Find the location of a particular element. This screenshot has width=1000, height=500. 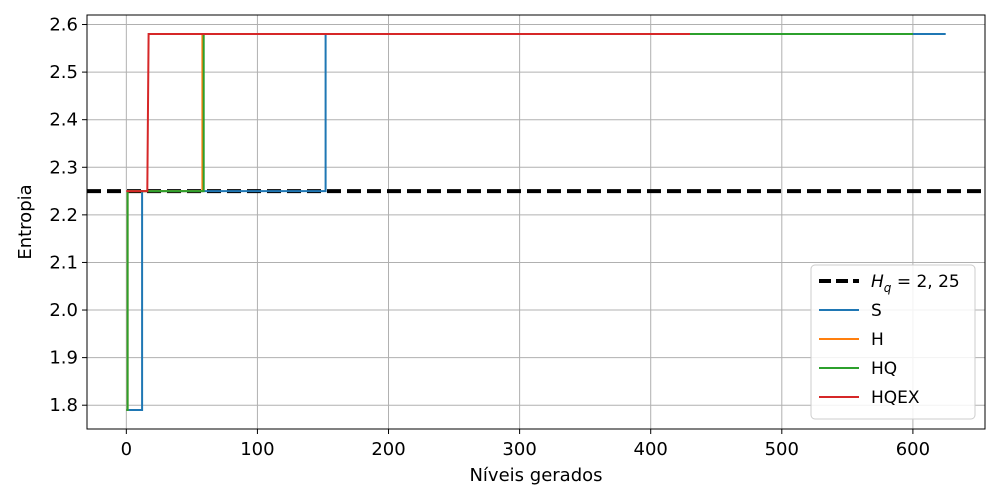

legend-label-h: H is located at coordinates (877, 340).